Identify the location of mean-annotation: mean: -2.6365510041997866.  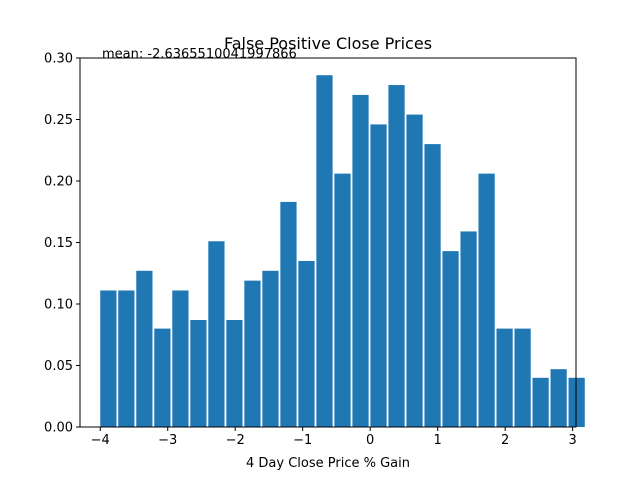
(199, 54).